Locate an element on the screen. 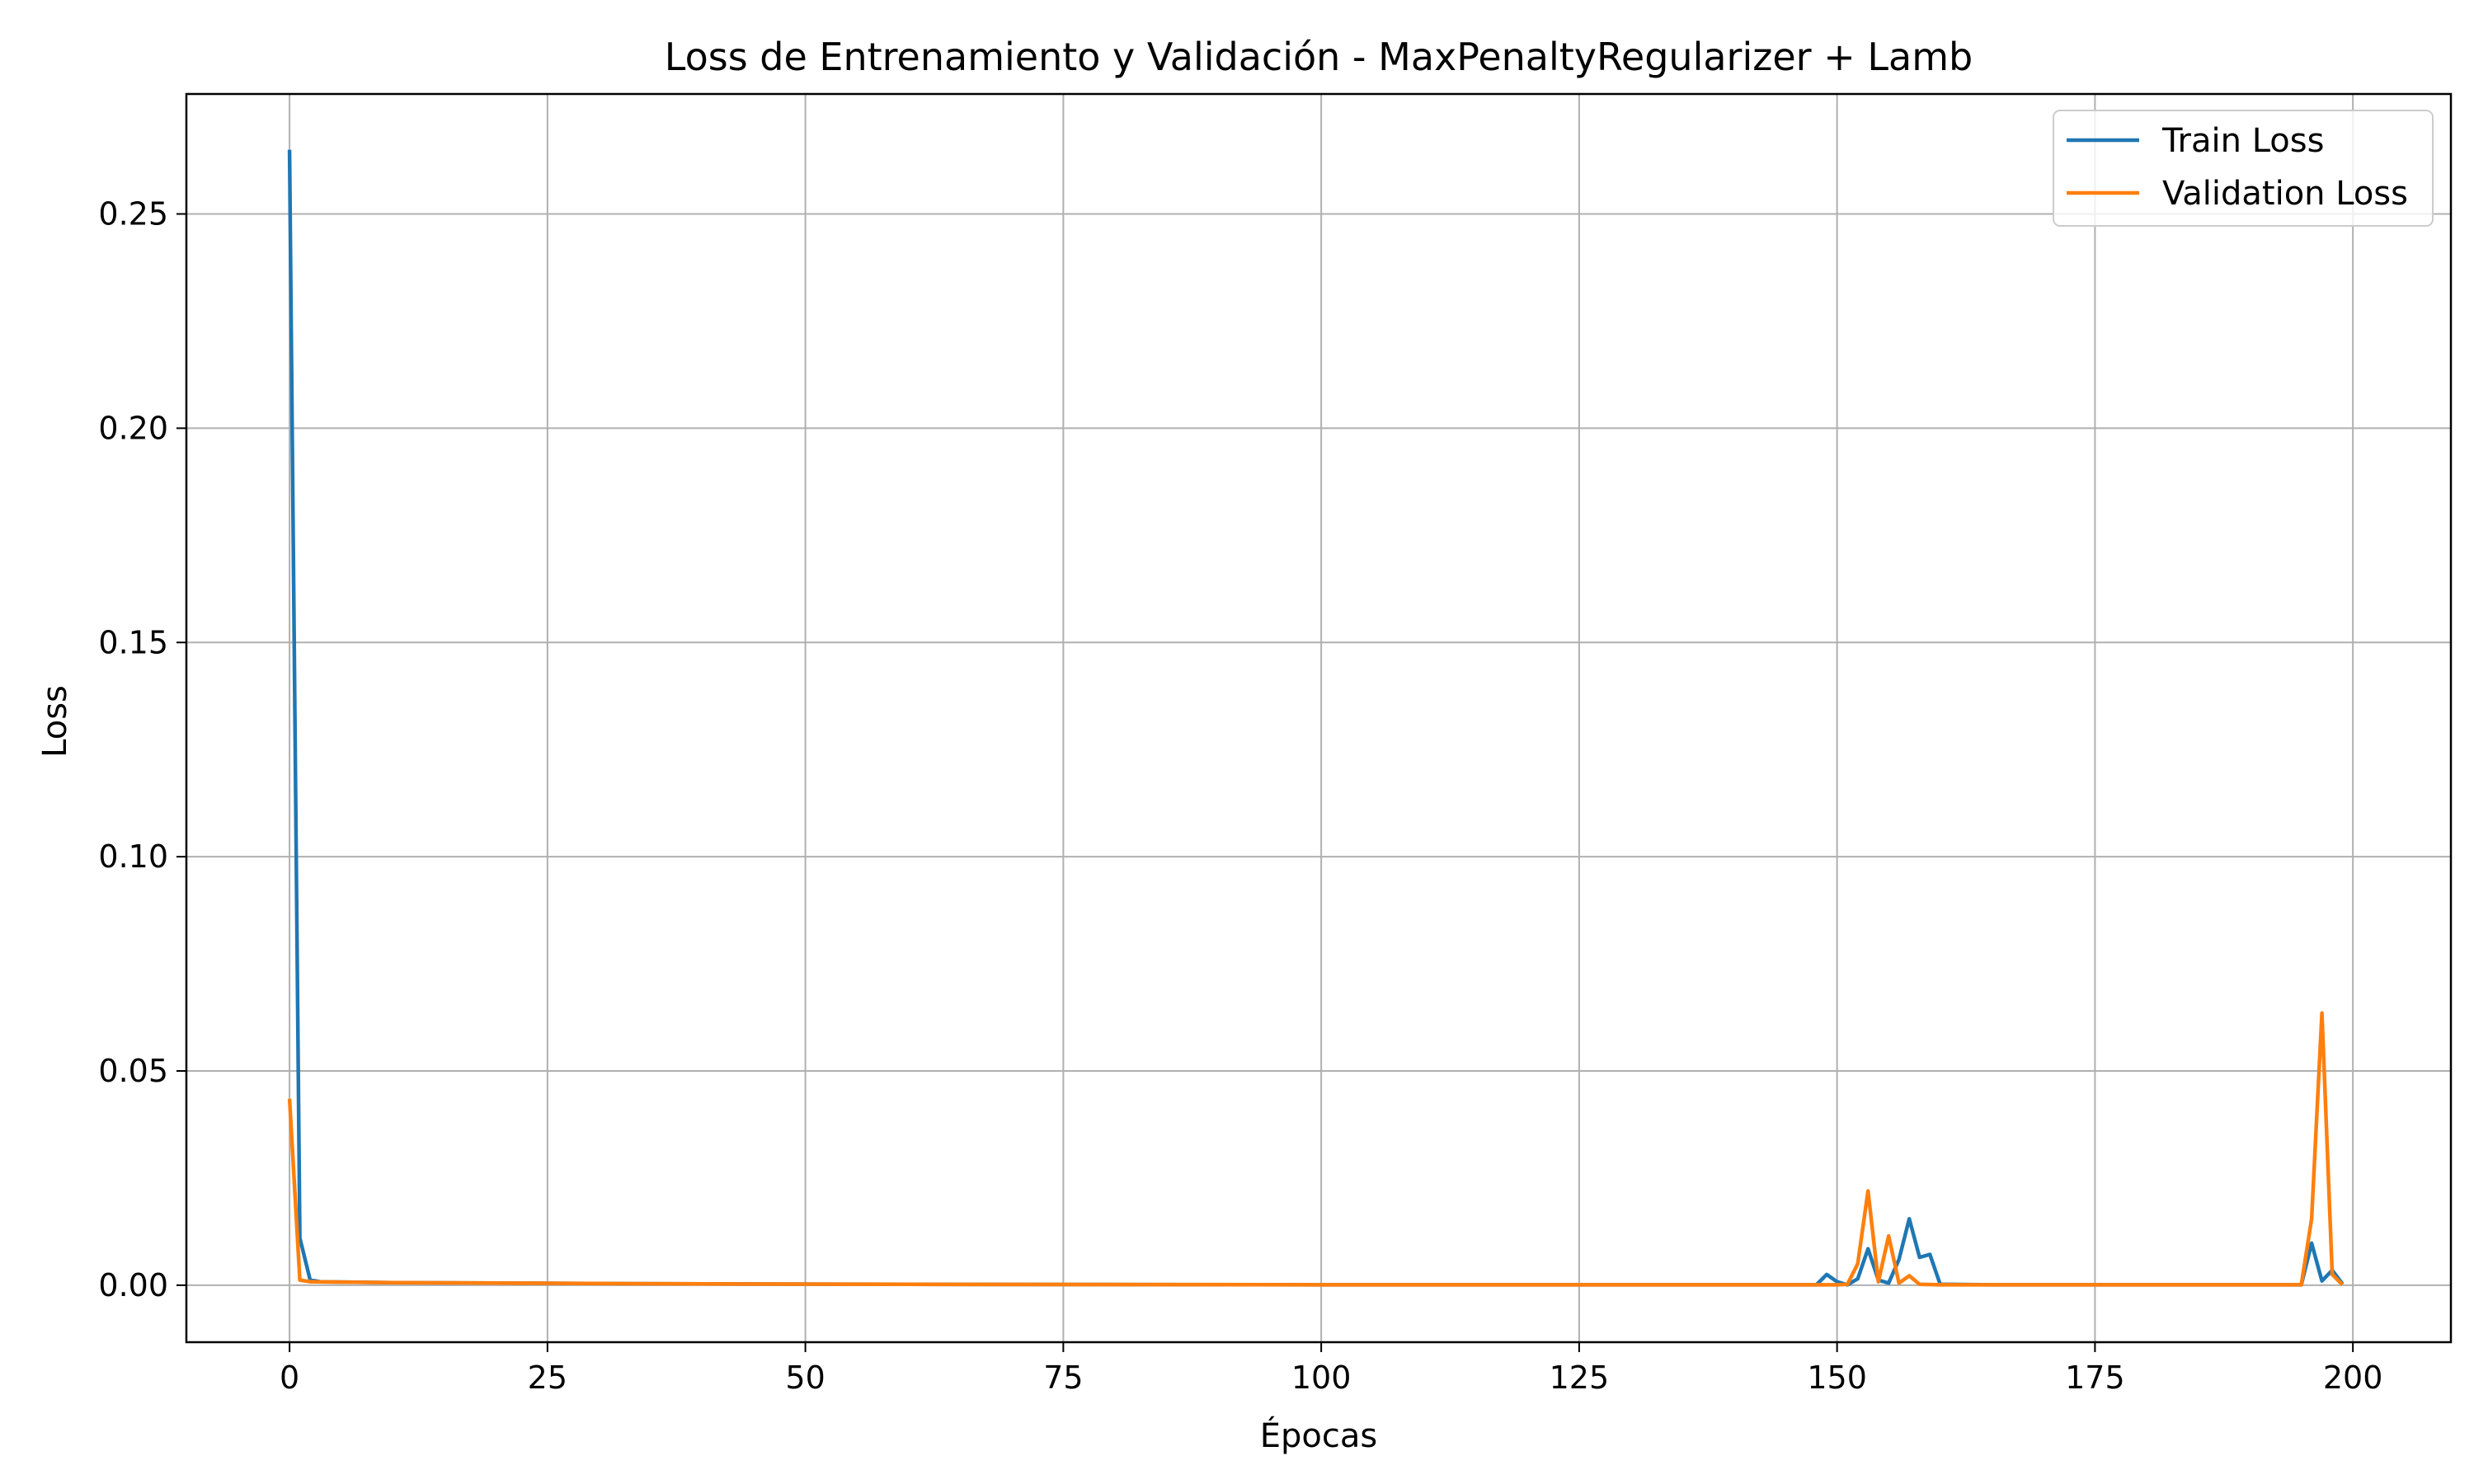 Image resolution: width=2474 pixels, height=1484 pixels. x-tick-label: 0 is located at coordinates (289, 1378).